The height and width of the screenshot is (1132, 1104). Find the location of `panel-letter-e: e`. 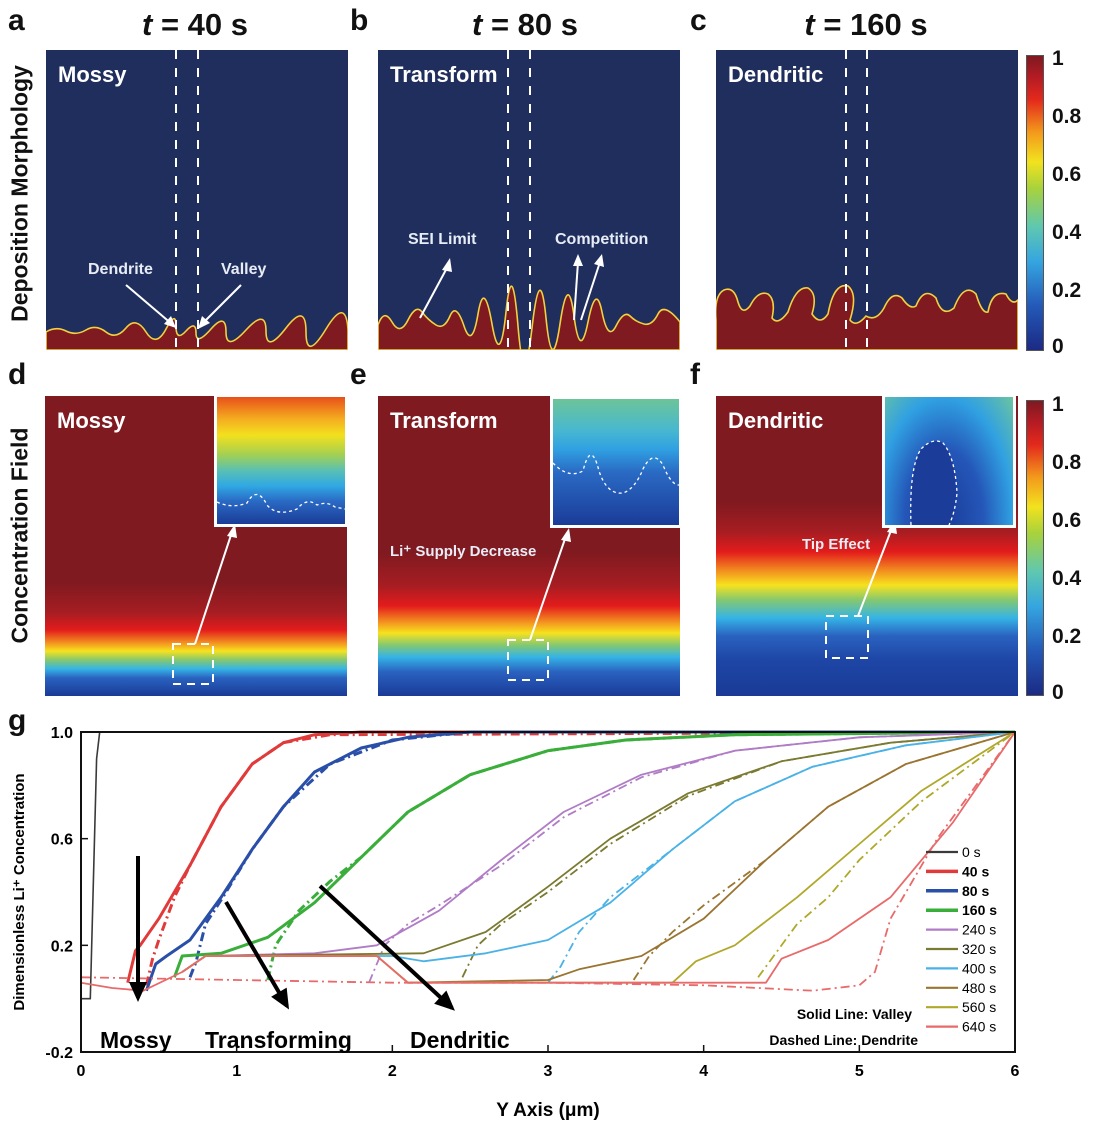

panel-letter-e: e is located at coordinates (358, 374).